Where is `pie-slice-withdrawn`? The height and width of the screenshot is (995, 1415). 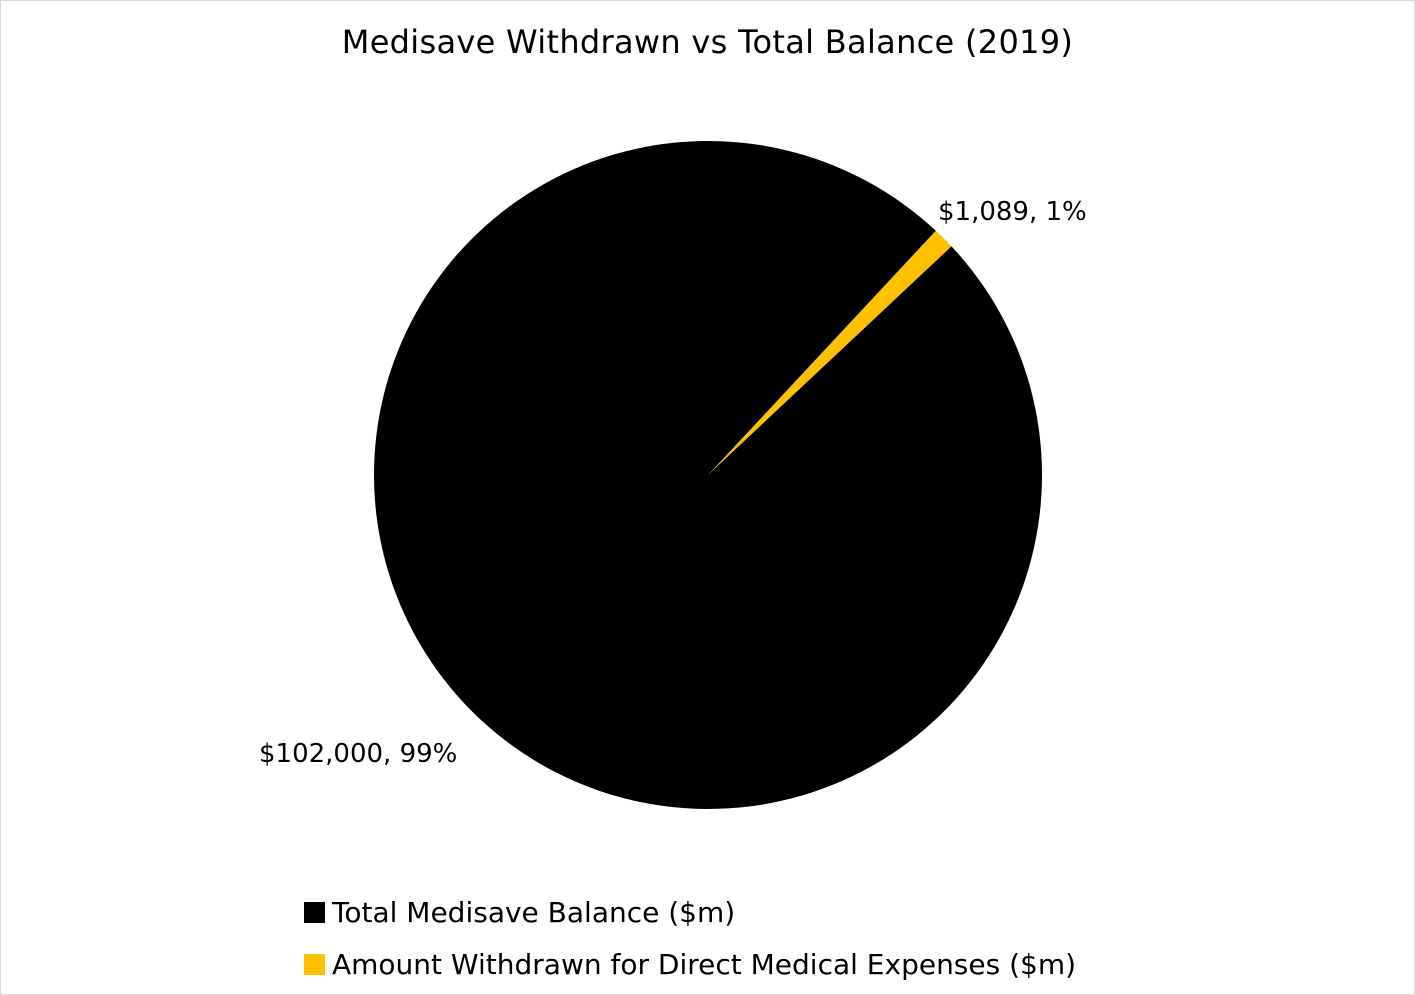
pie-slice-withdrawn is located at coordinates (830, 352).